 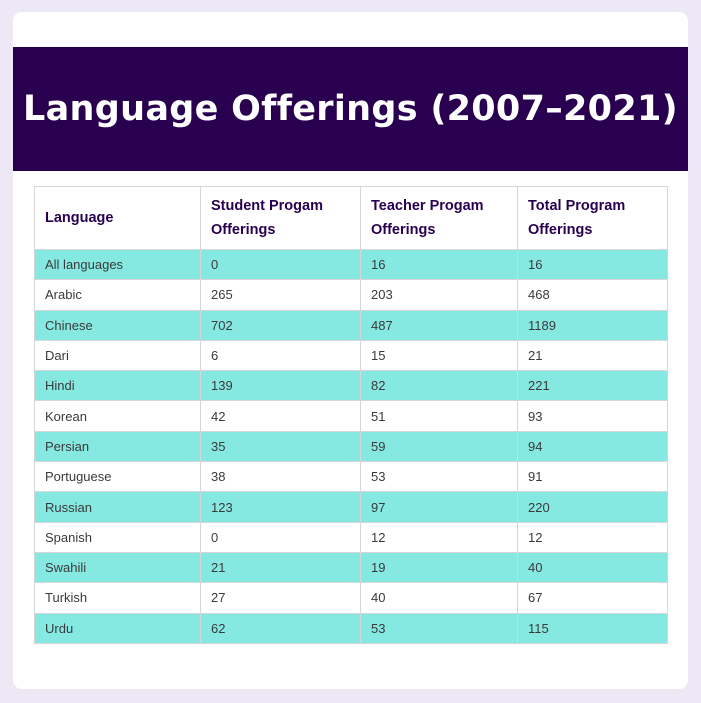 What do you see at coordinates (280, 628) in the screenshot?
I see `student-offerings-cell: 62` at bounding box center [280, 628].